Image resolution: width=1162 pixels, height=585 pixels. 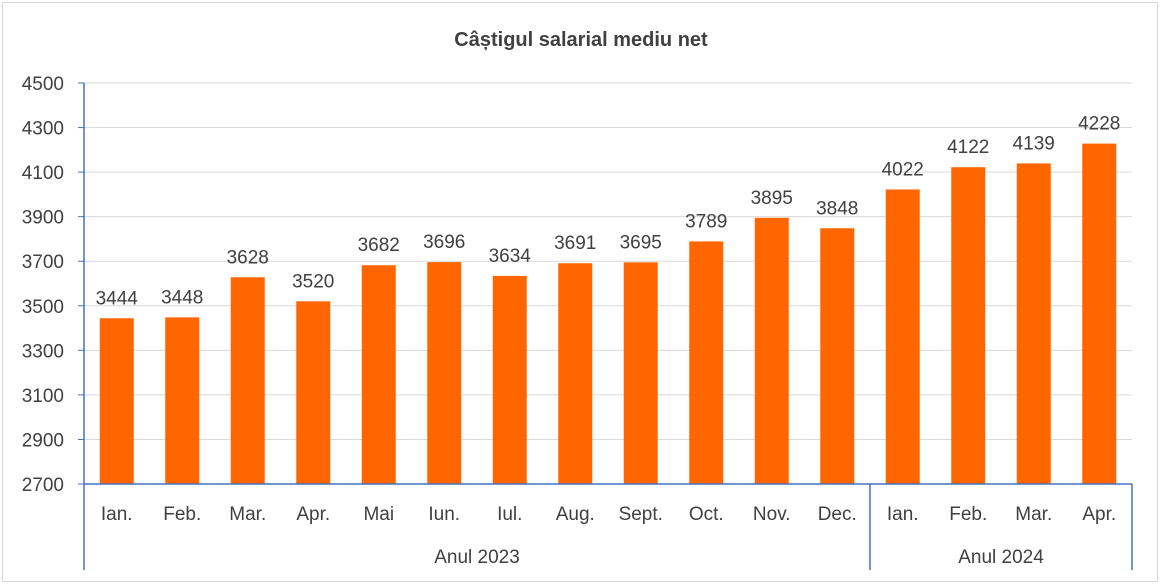 What do you see at coordinates (477, 557) in the screenshot?
I see `group-label: Anul 2023` at bounding box center [477, 557].